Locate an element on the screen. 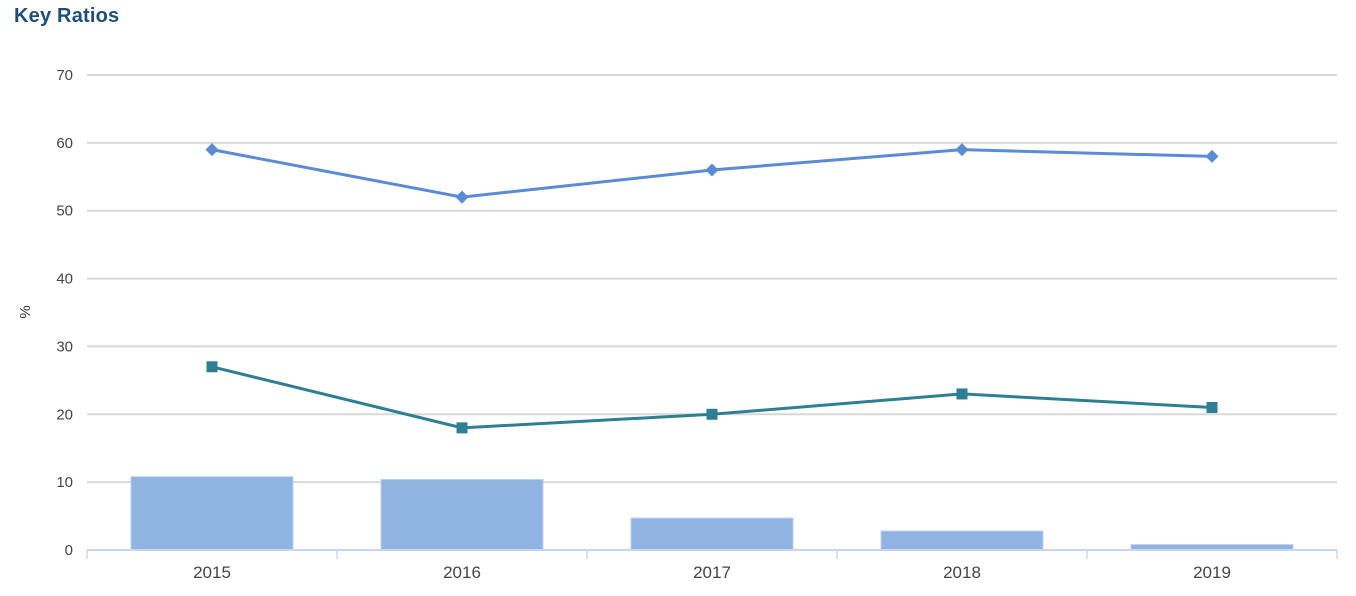  y-axis-label-70: 70 is located at coordinates (64, 75).